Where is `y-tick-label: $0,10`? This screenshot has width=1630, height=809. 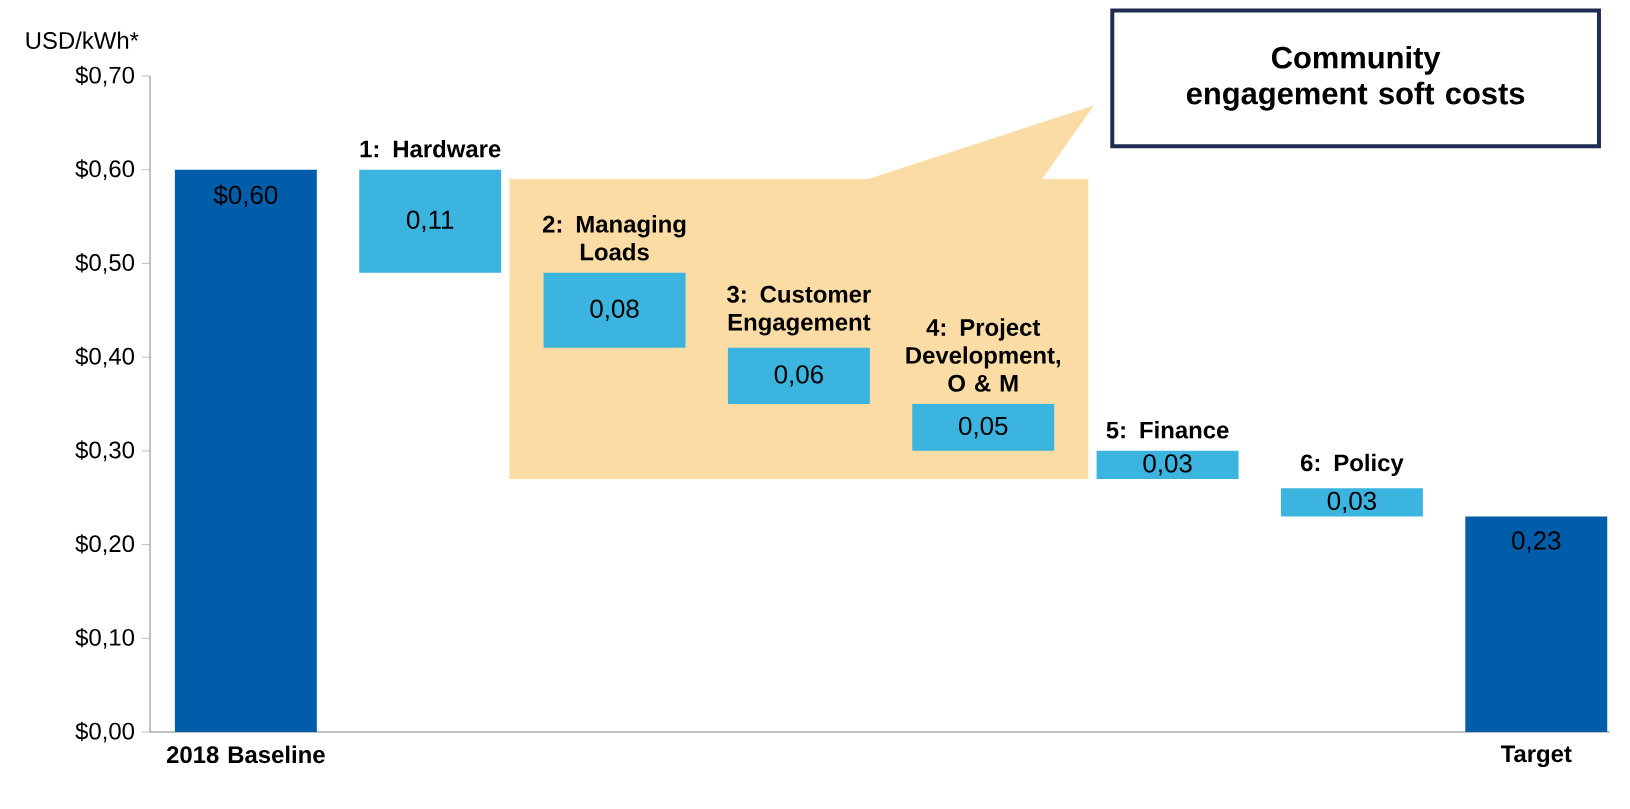 y-tick-label: $0,10 is located at coordinates (105, 638).